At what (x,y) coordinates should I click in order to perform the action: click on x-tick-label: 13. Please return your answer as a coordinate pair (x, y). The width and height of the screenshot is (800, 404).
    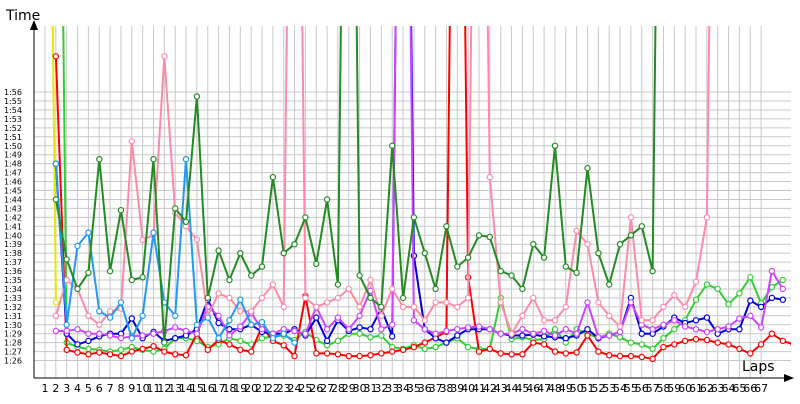
    Looking at the image, I should click on (175, 388).